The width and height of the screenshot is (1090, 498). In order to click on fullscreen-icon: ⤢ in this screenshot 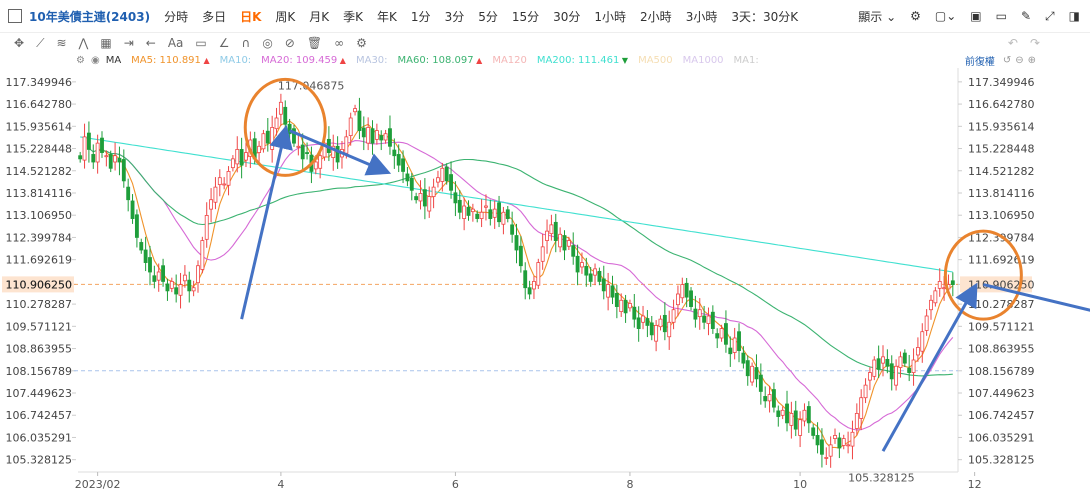, I will do `click(1050, 15)`.